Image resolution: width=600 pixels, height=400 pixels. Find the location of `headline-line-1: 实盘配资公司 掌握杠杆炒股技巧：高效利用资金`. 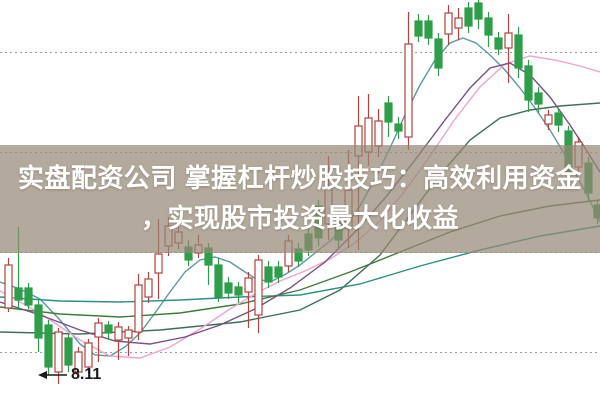

headline-line-1: 实盘配资公司 掌握杠杆炒股技巧：高效利用资金 is located at coordinates (300, 178).